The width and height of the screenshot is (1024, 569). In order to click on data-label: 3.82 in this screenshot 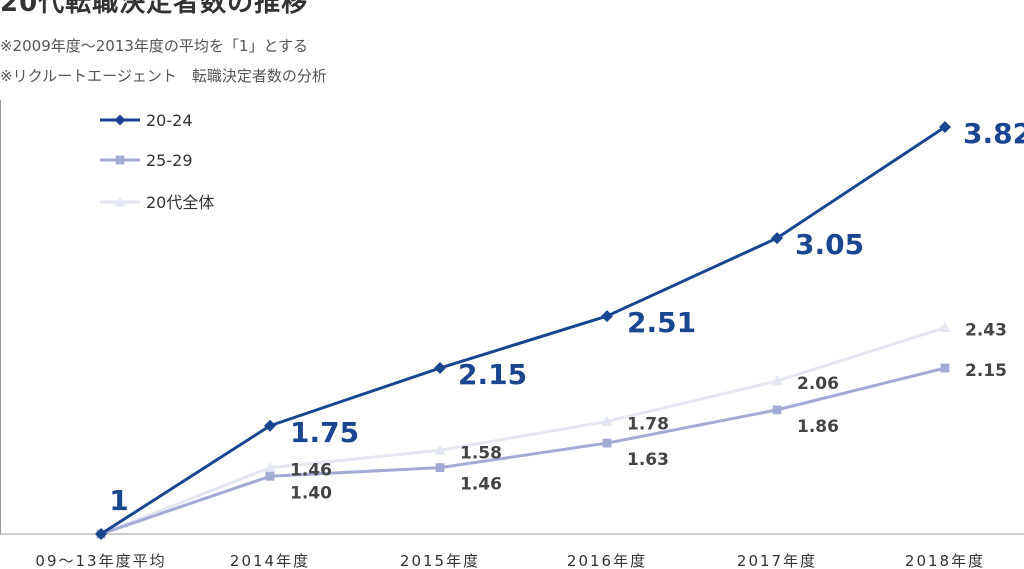, I will do `click(993, 133)`.